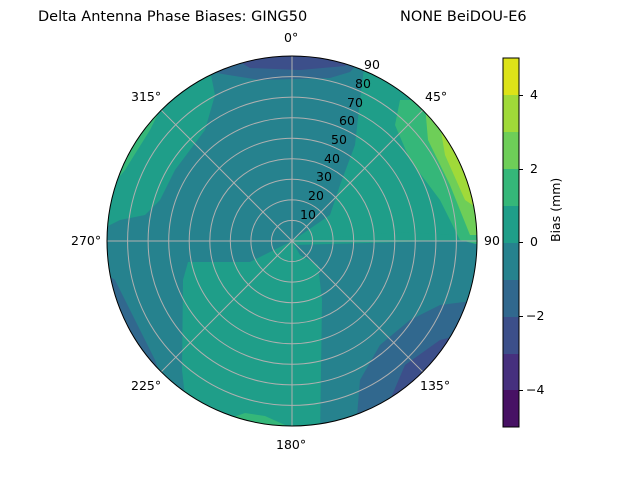  I want to click on radial-label-30: 30, so click(324, 176).